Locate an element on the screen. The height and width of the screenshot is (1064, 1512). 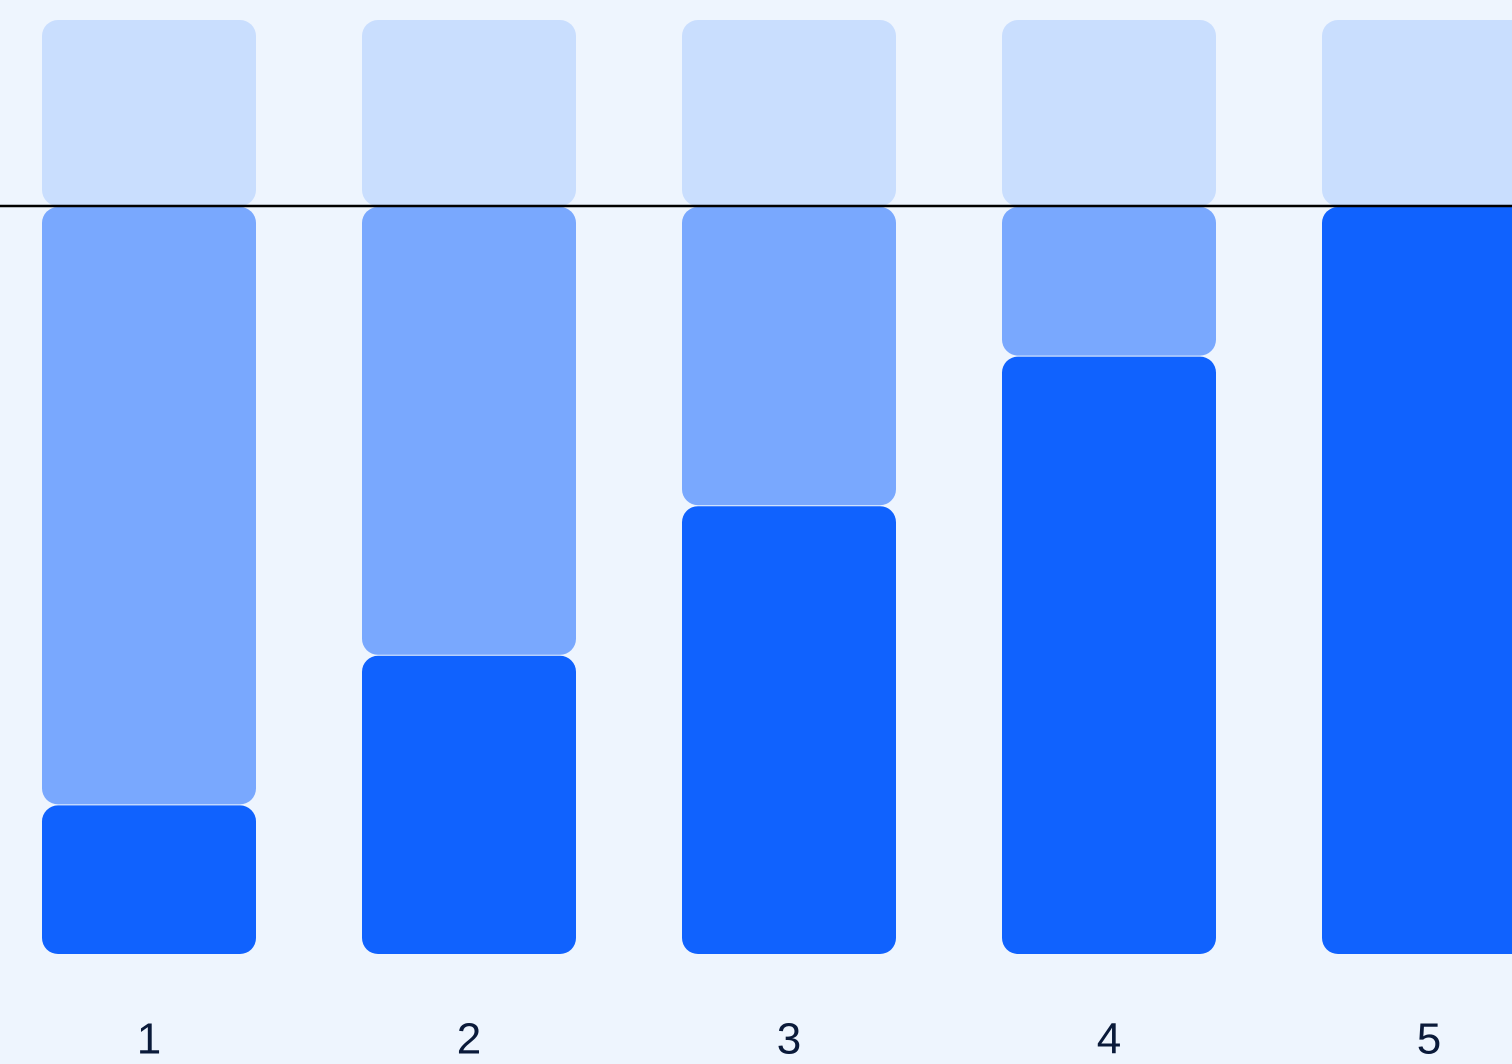
bar-1-middle-segment is located at coordinates (149, 506).